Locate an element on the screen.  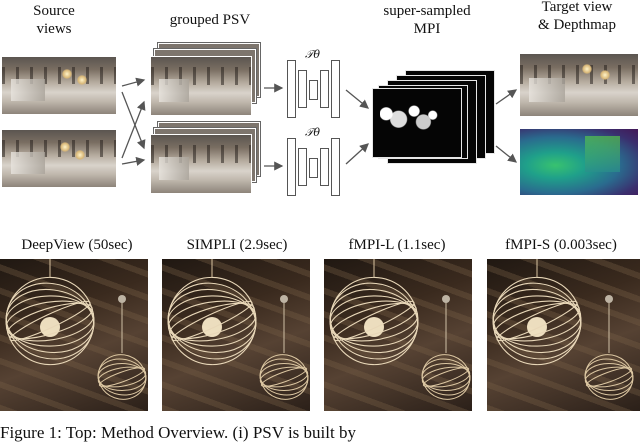
arrow-net2-mpi is located at coordinates (357, 154).